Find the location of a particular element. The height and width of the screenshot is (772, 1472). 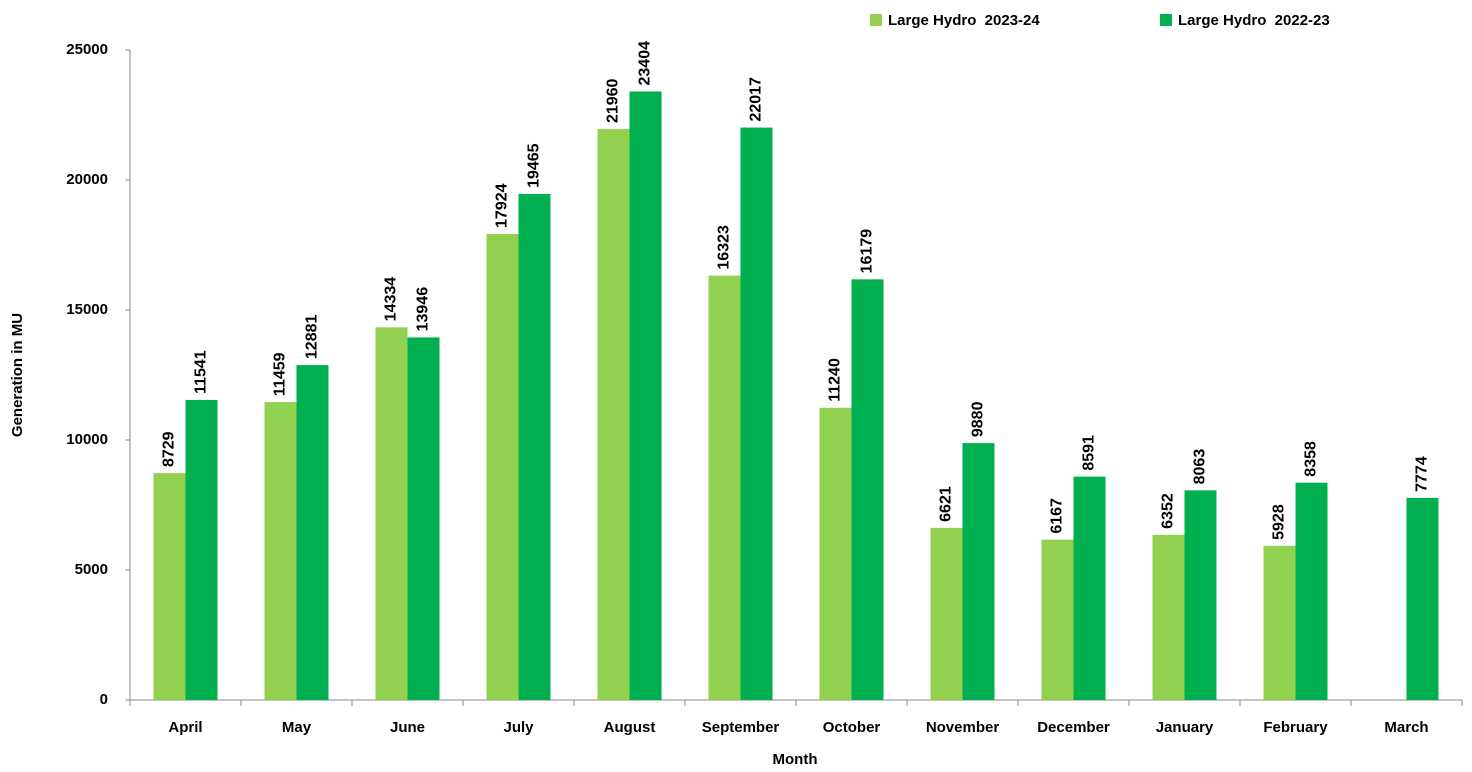

x-tick-label: July is located at coordinates (518, 727).